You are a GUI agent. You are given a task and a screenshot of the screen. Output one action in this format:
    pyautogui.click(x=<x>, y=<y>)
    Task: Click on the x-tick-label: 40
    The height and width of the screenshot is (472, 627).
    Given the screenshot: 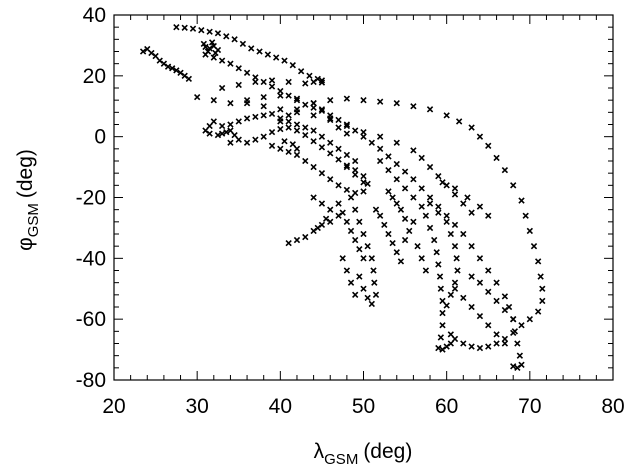 What is the action you would take?
    pyautogui.click(x=280, y=406)
    